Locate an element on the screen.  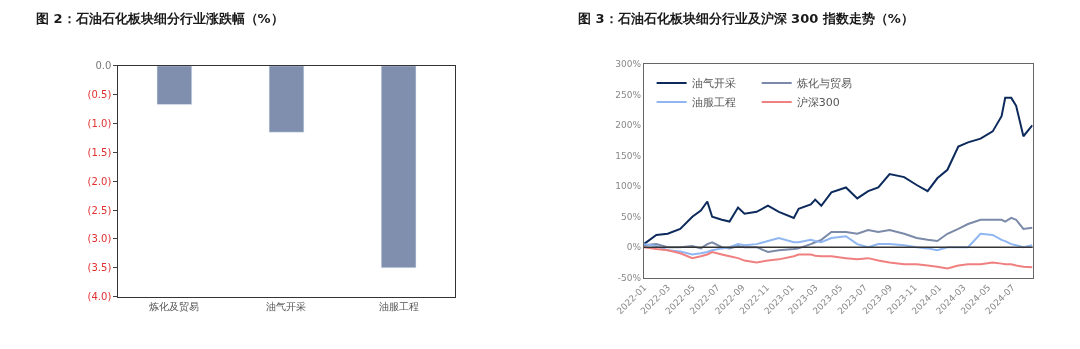
y-tick-label: (2.5) is located at coordinates (99, 210).